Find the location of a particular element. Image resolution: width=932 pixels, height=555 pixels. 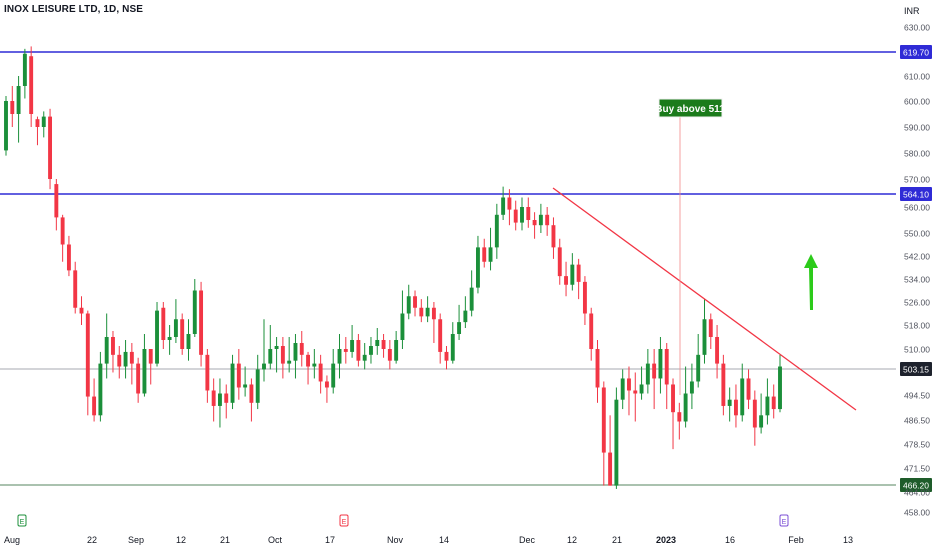

annotation-label-box is located at coordinates (690, 108).